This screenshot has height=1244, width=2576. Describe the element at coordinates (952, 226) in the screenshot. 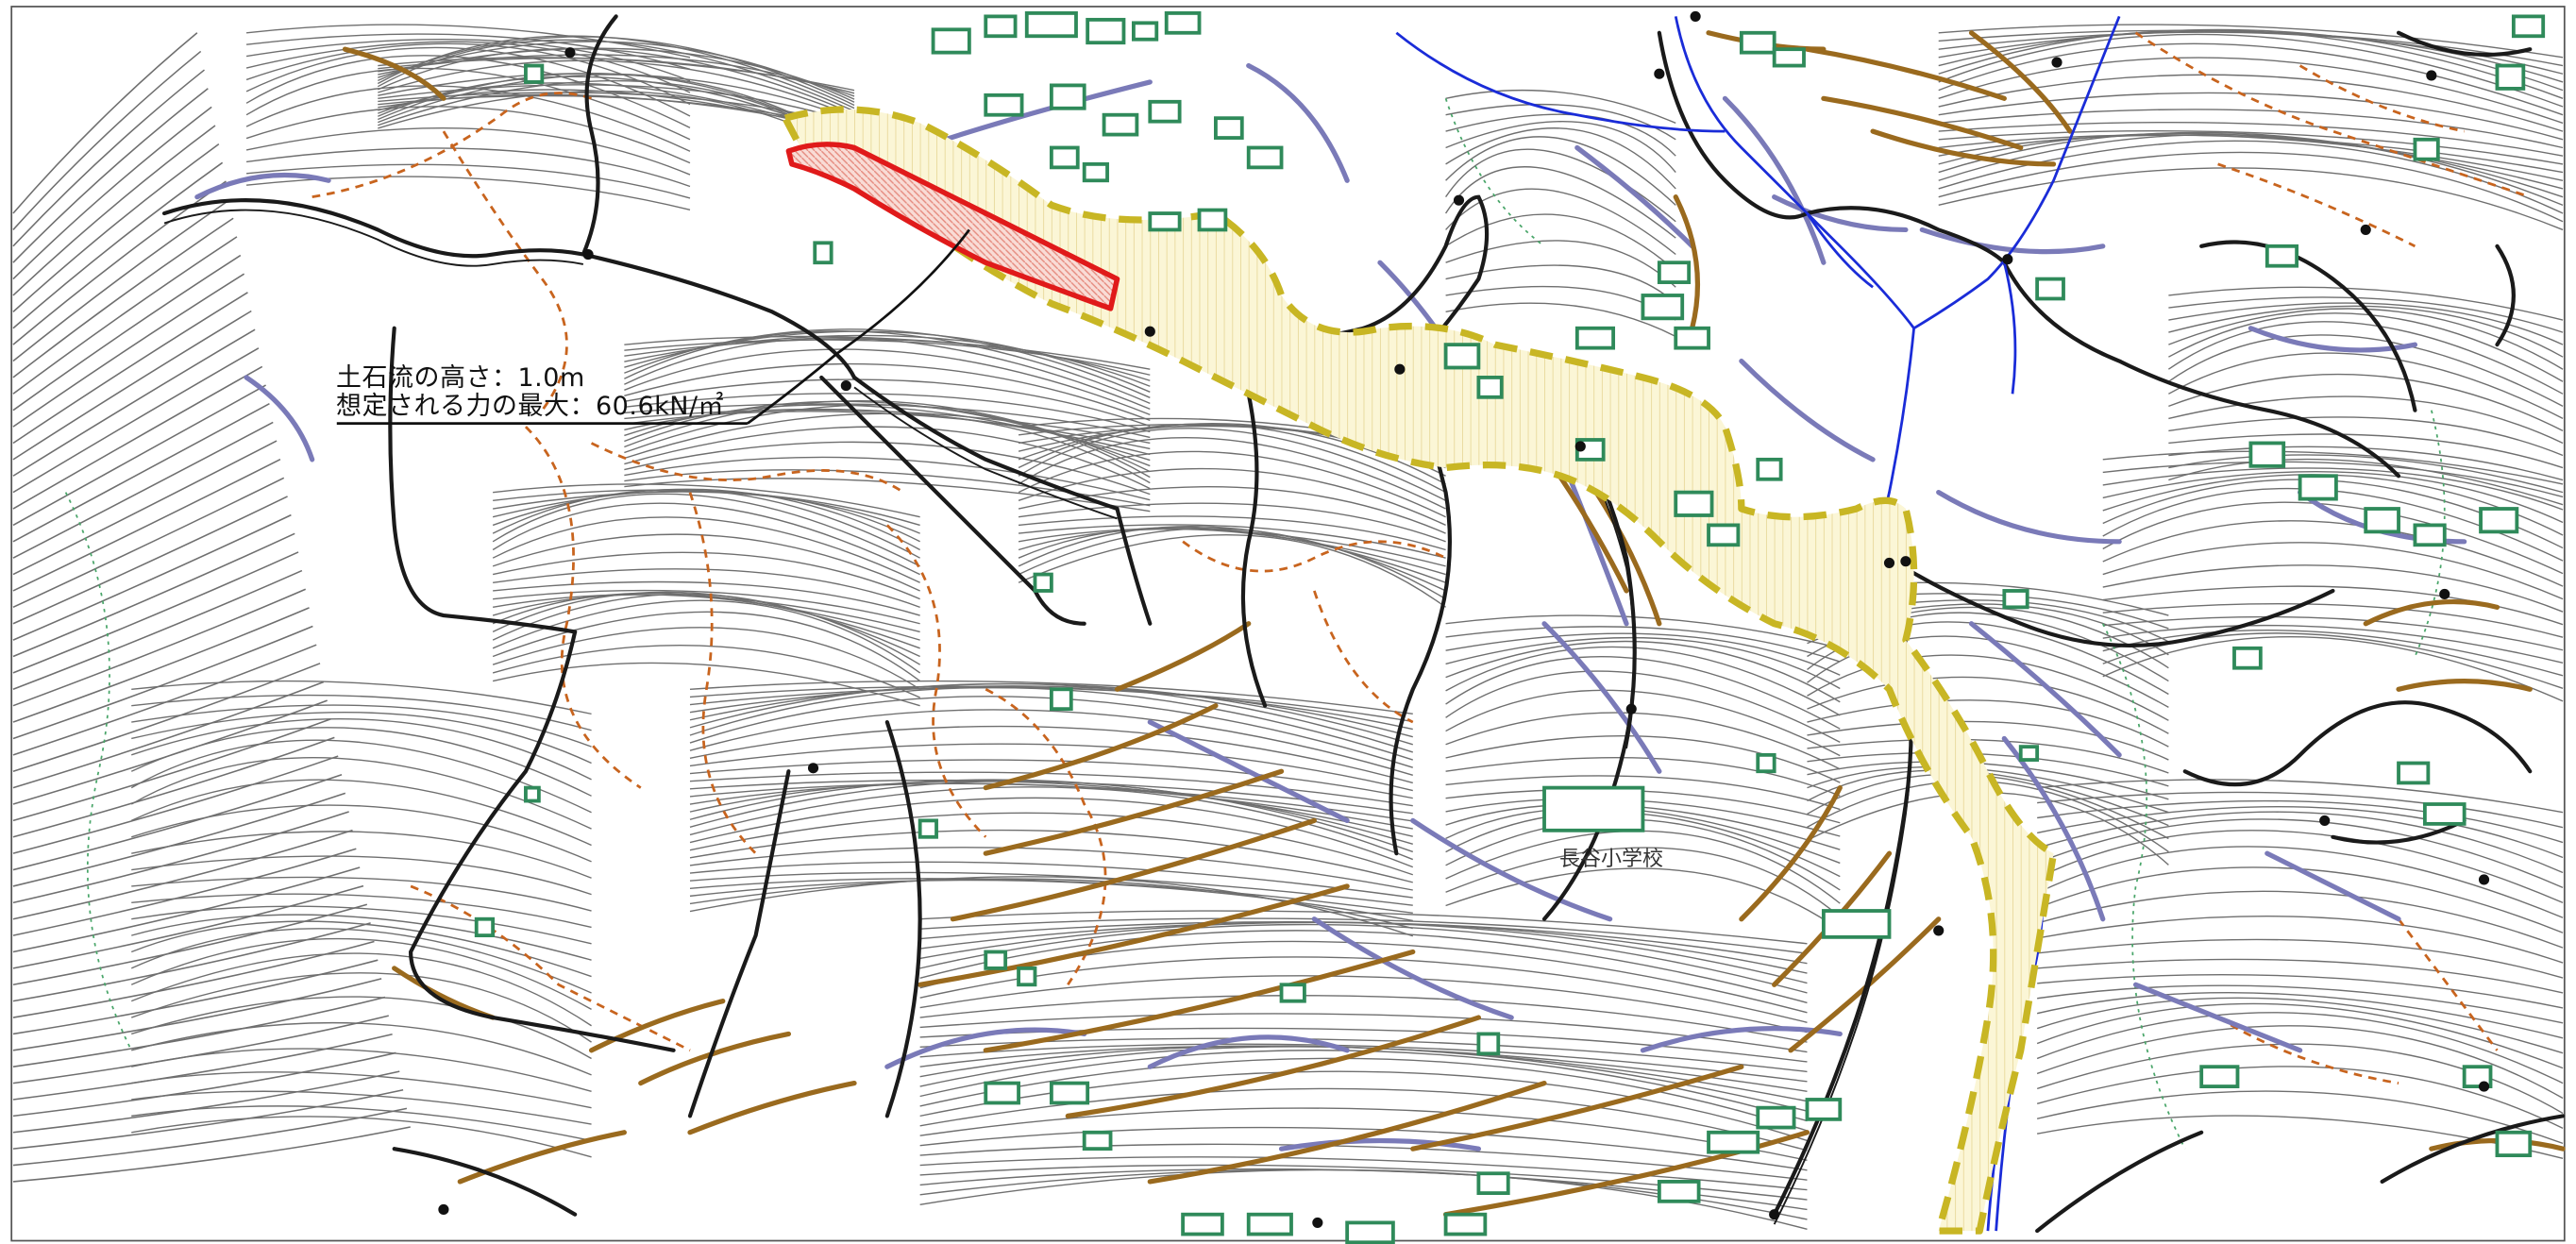

I see `special-hazard-zone` at that location.